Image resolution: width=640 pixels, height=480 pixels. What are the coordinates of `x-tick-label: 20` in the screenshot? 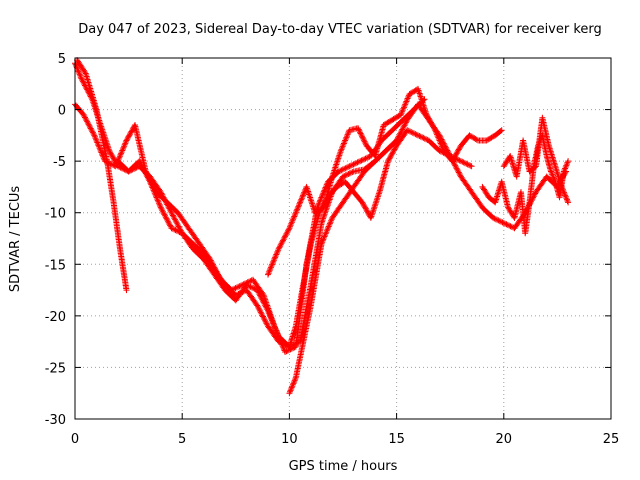 It's located at (504, 439).